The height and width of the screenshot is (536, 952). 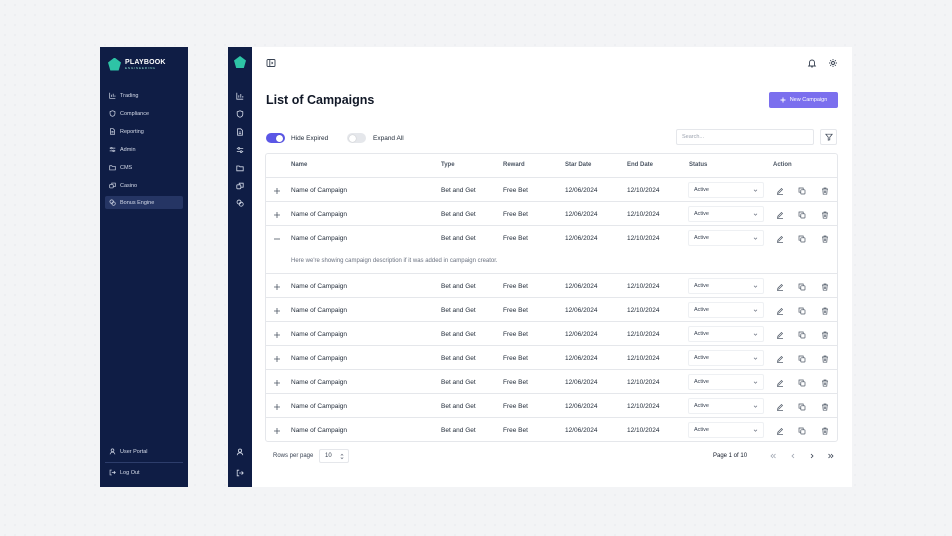 I want to click on first-page-button, so click(x=773, y=456).